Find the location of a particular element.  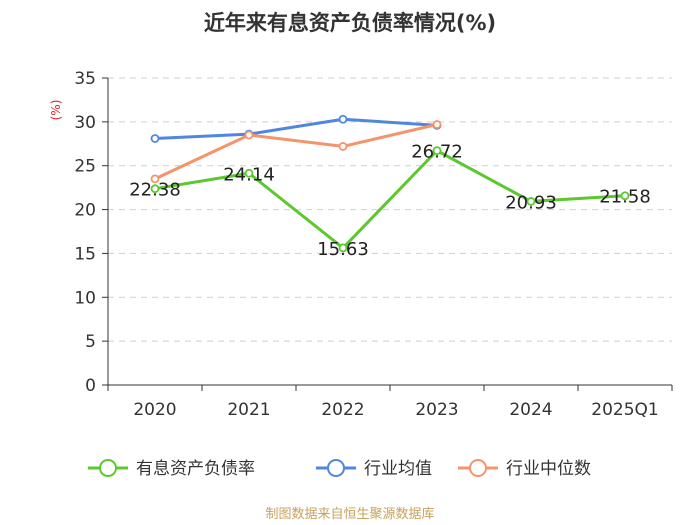

x-tick-label: 2024 is located at coordinates (530, 410).